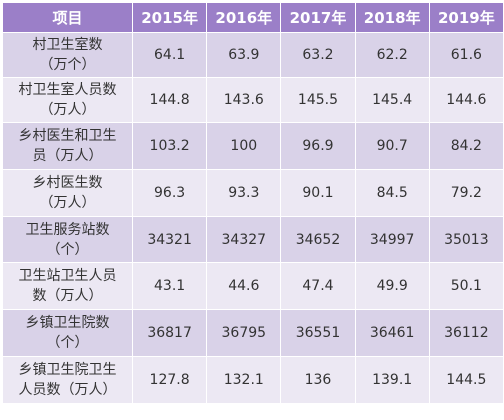  Describe the element at coordinates (67, 17) in the screenshot. I see `header-item: 项目` at that location.